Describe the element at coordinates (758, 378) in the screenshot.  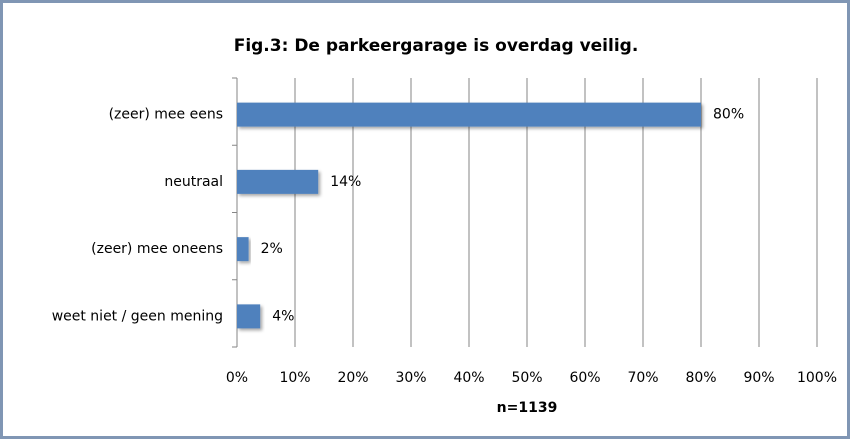
I see `x-tick-label: 90%` at that location.